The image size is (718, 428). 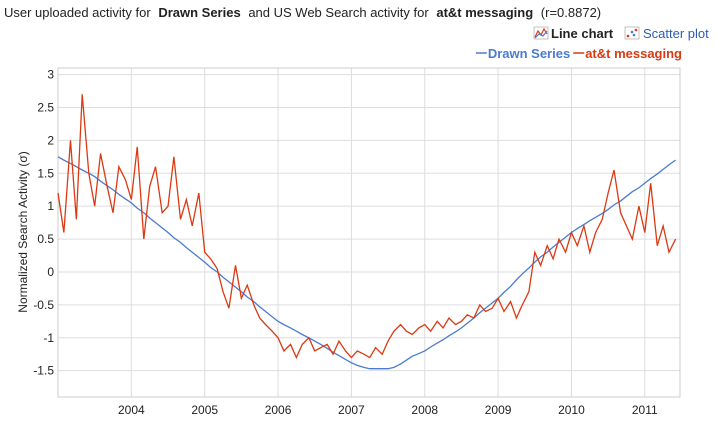 I want to click on x-tick-label: 2007, so click(x=351, y=410).